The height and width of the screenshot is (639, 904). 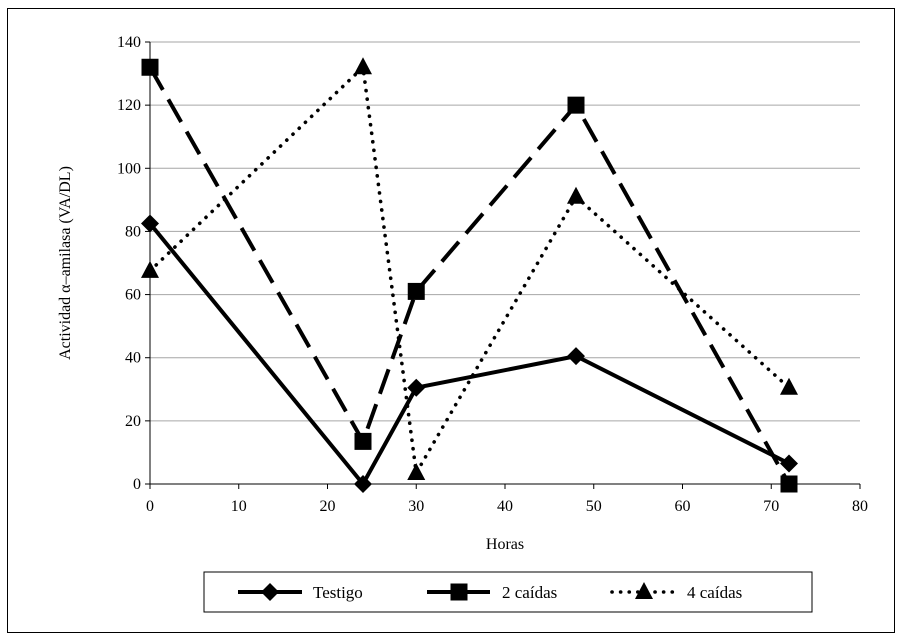 I want to click on x-tick-label: 50, so click(x=594, y=506).